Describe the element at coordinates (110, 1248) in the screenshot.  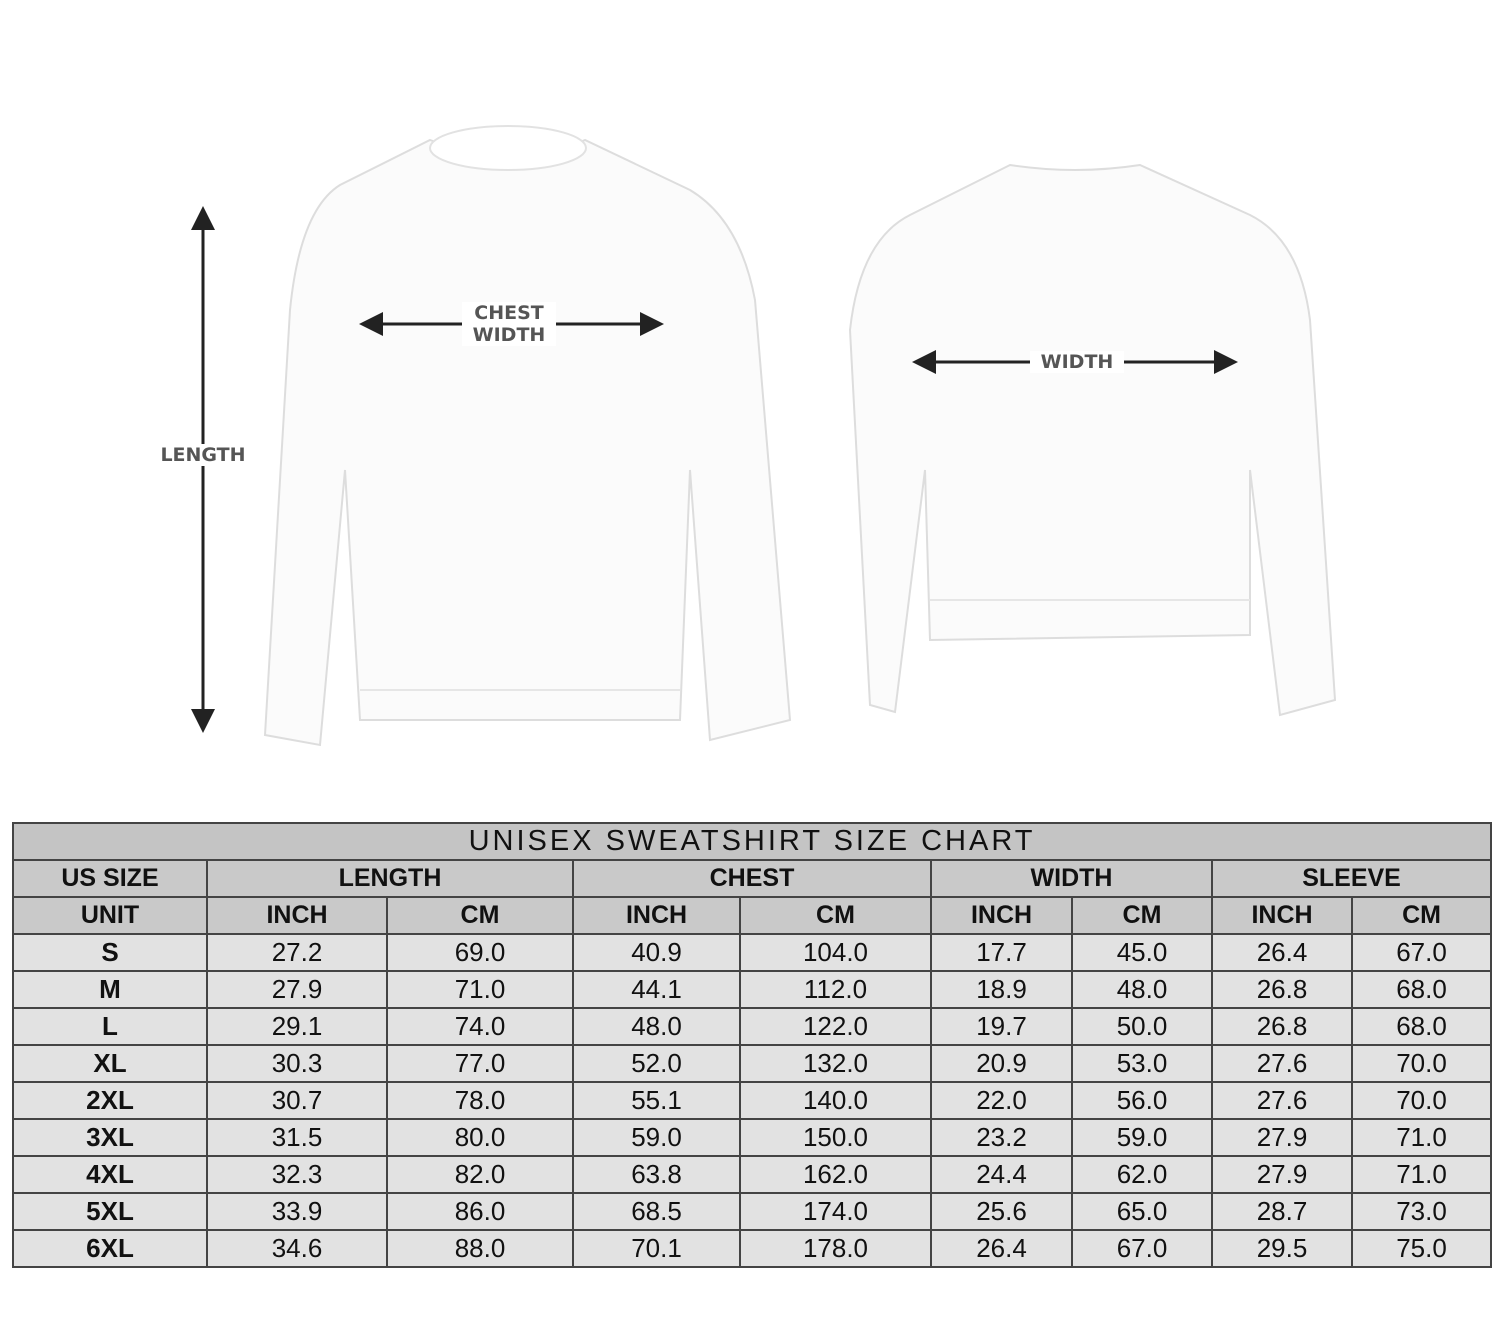
I see `size-cell: 6XL` at that location.